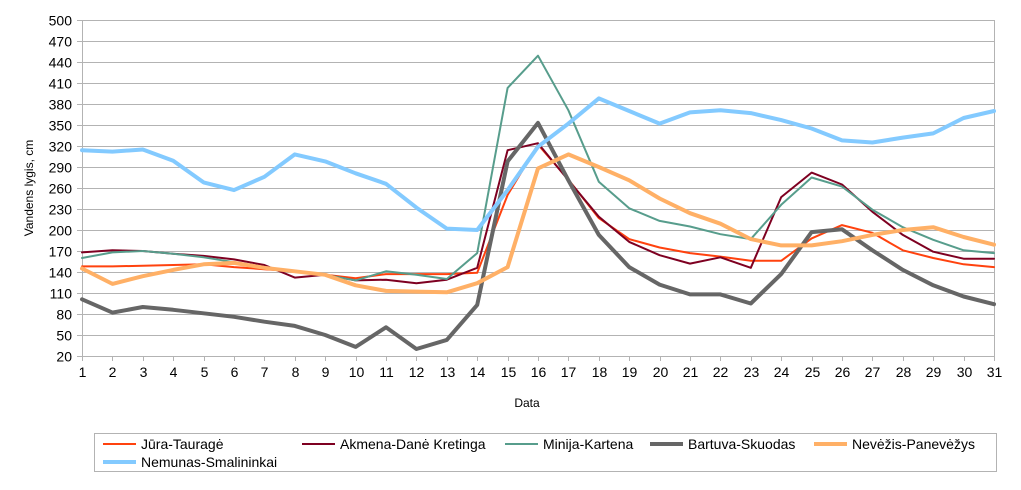 Image resolution: width=1021 pixels, height=490 pixels. I want to click on x-tick-label: 24, so click(782, 372).